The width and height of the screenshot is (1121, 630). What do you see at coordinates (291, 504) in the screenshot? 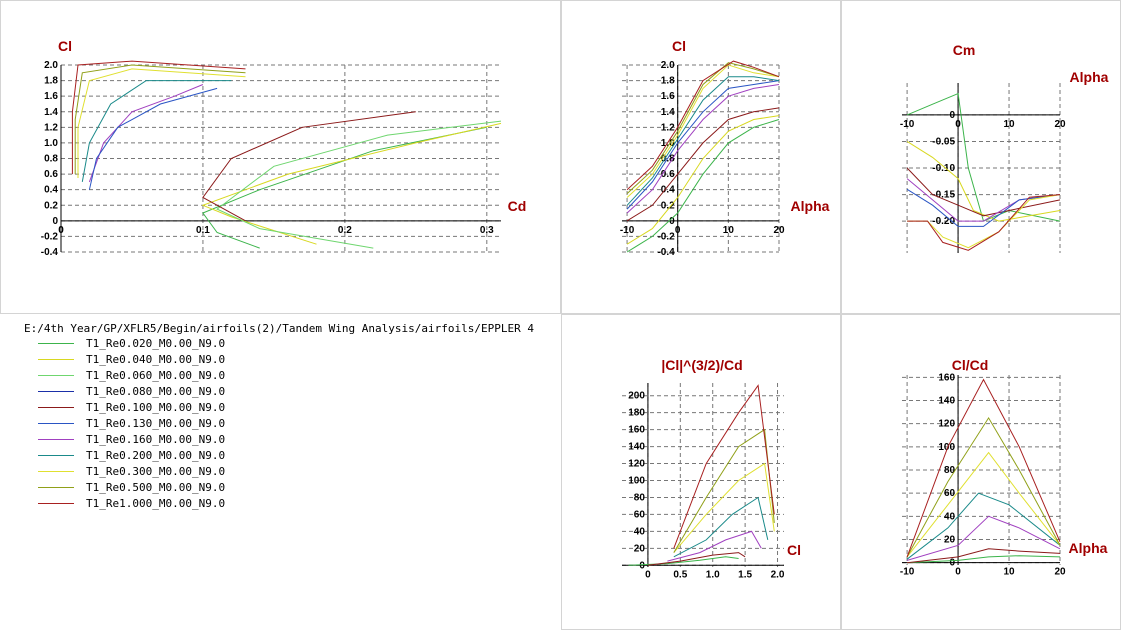
I see `legend-item: T1_Re1.000_M0.00_N9.0` at bounding box center [291, 504].